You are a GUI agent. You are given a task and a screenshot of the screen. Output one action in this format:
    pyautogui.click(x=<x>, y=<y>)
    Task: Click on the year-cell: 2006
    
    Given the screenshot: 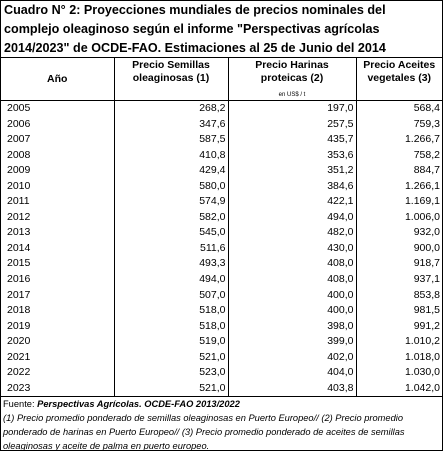 What is the action you would take?
    pyautogui.click(x=58, y=124)
    